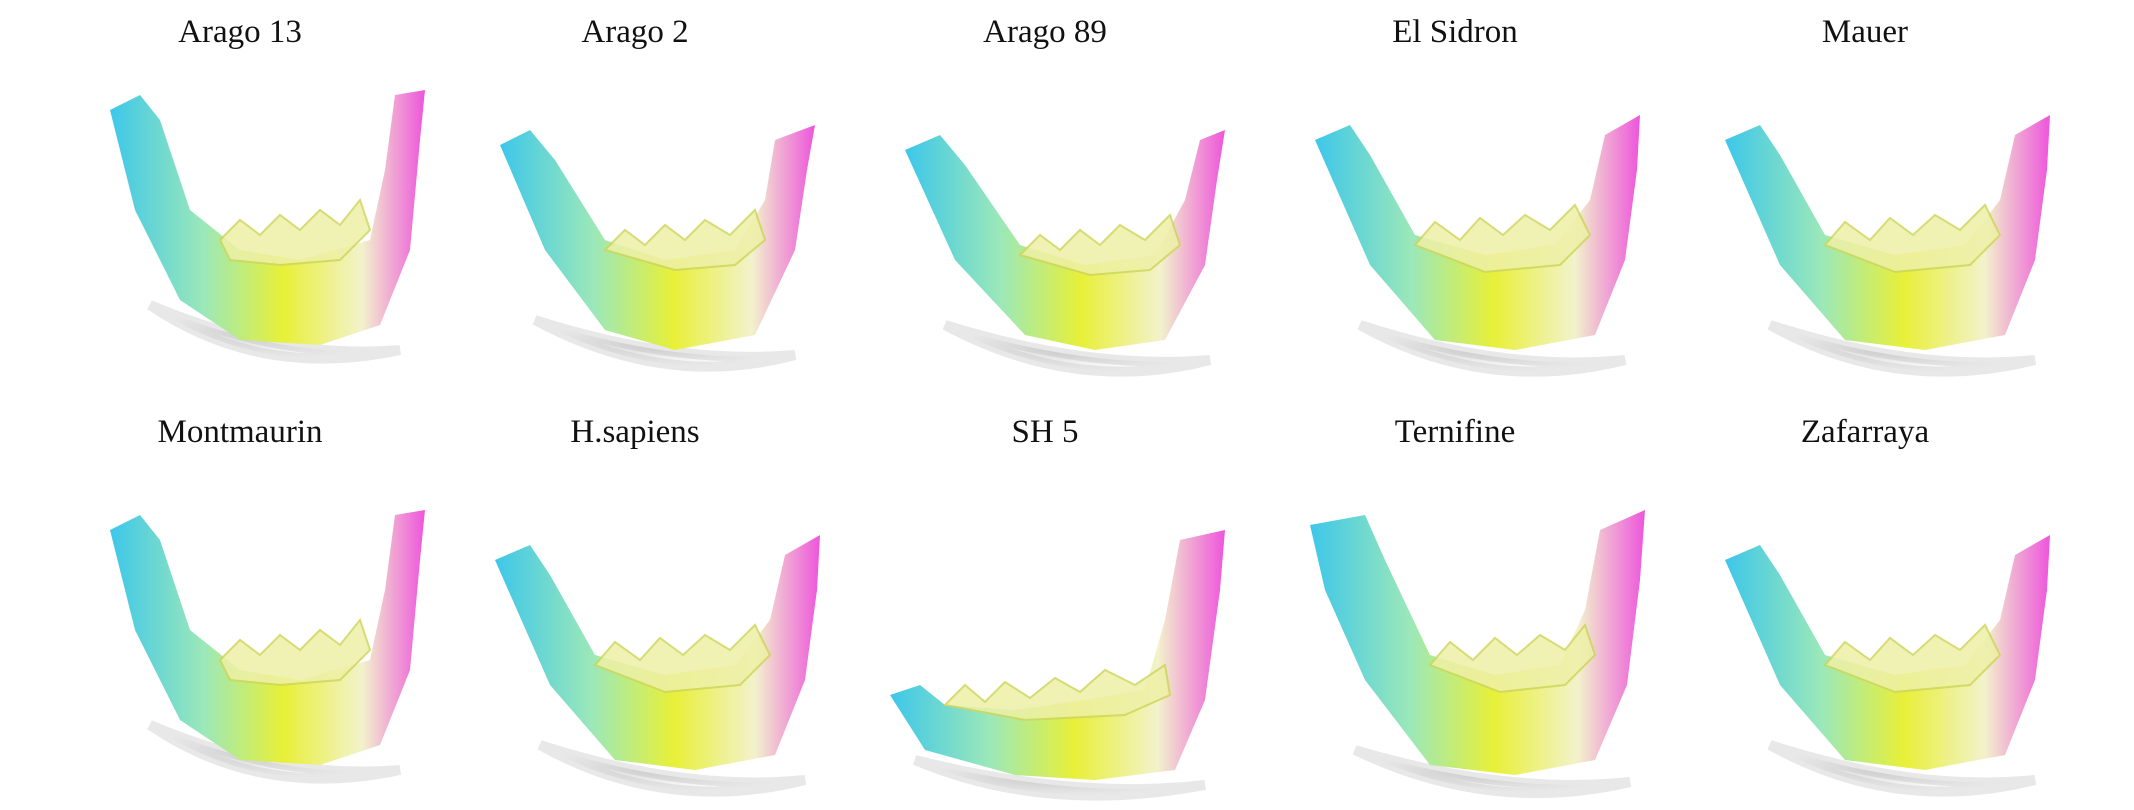 The width and height of the screenshot is (2134, 810). Describe the element at coordinates (1045, 32) in the screenshot. I see `specimen-label: Arago 89` at that location.